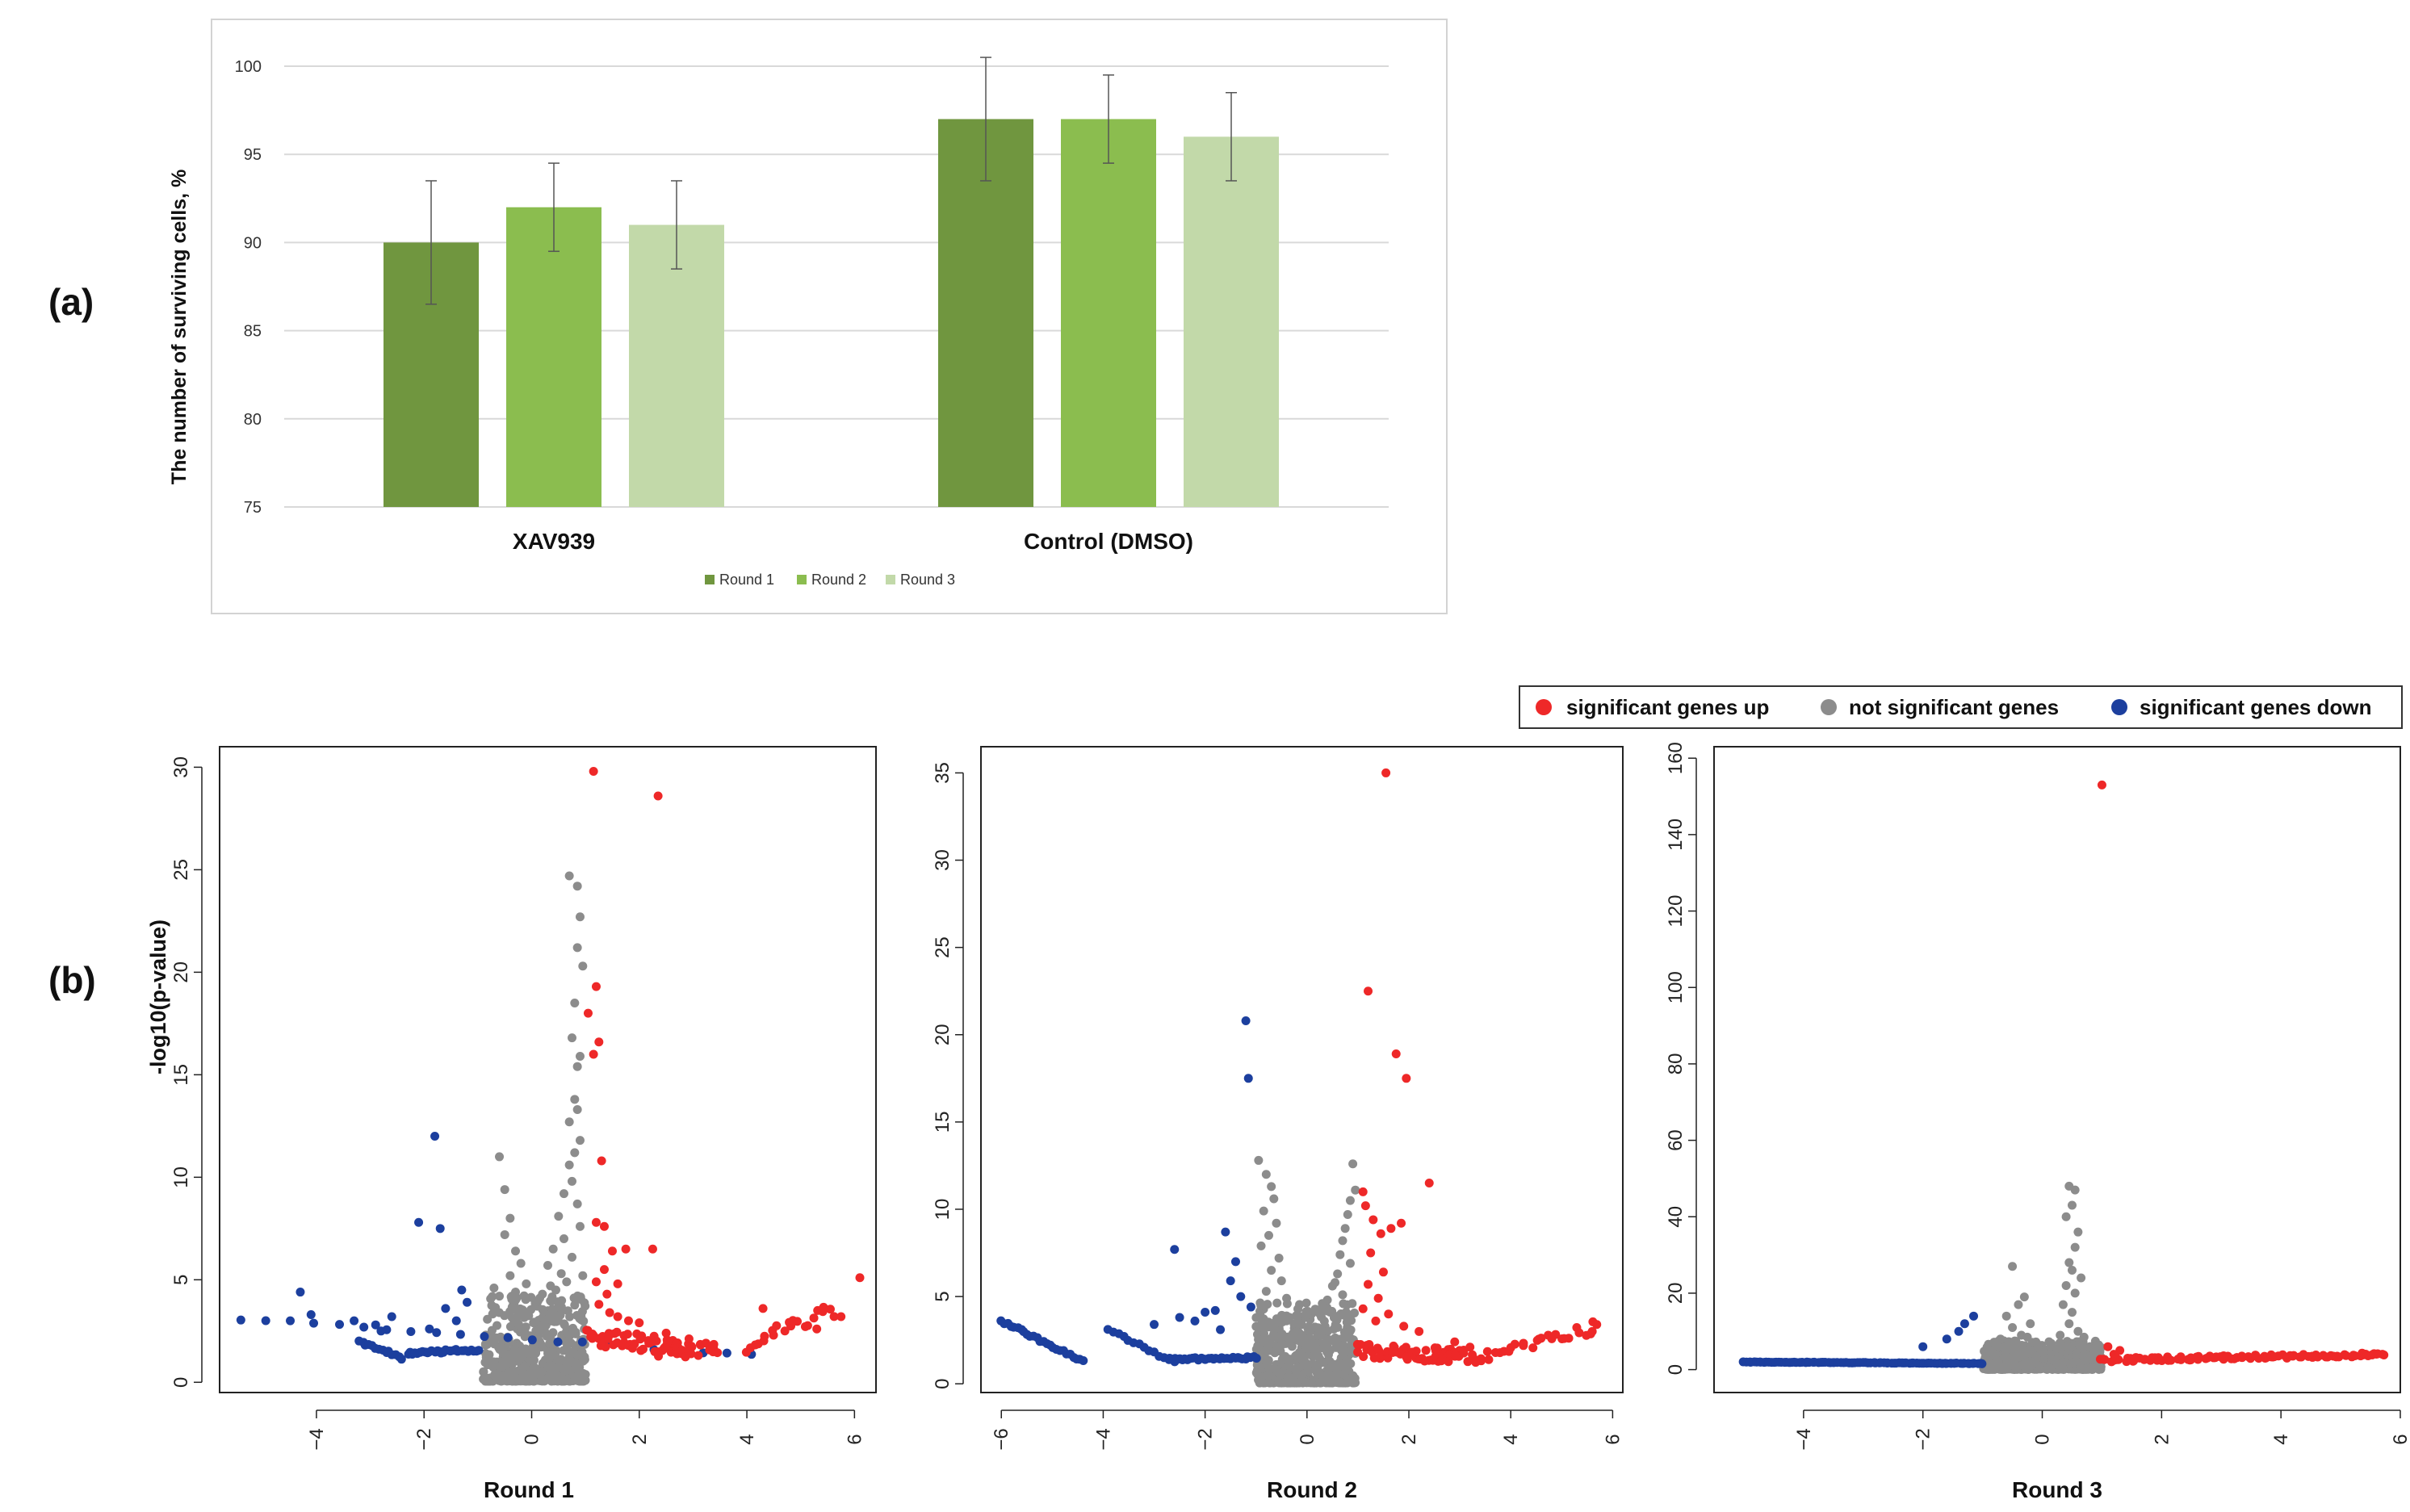  What do you see at coordinates (943, 773) in the screenshot?
I see `volcano-y-tick-label: 35` at bounding box center [943, 773].